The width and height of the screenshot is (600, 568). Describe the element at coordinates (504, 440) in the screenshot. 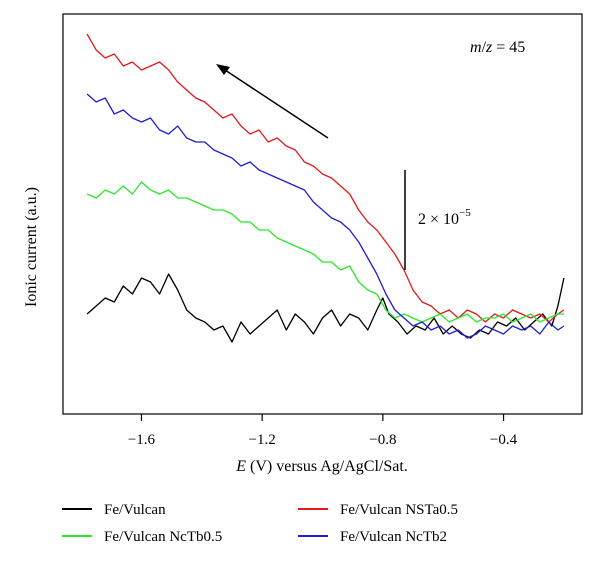

I see `x-tick-label-4: −0.4` at that location.